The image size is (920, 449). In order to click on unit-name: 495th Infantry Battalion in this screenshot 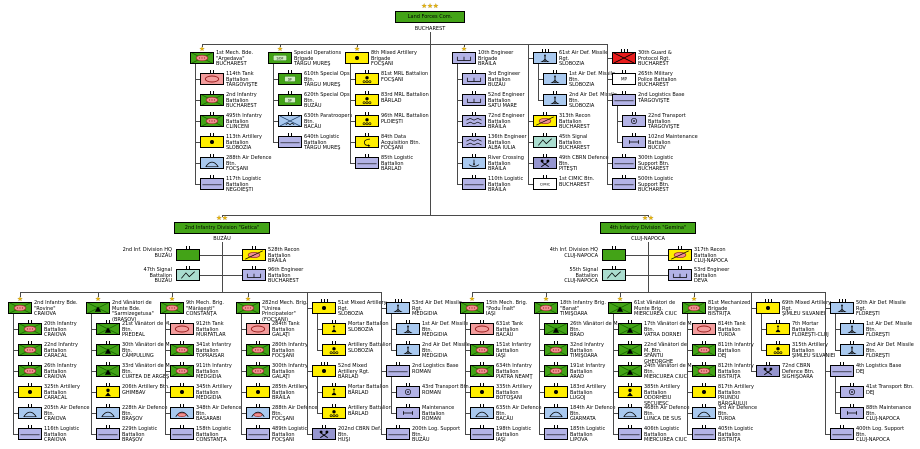, I will do `click(244, 119)`.